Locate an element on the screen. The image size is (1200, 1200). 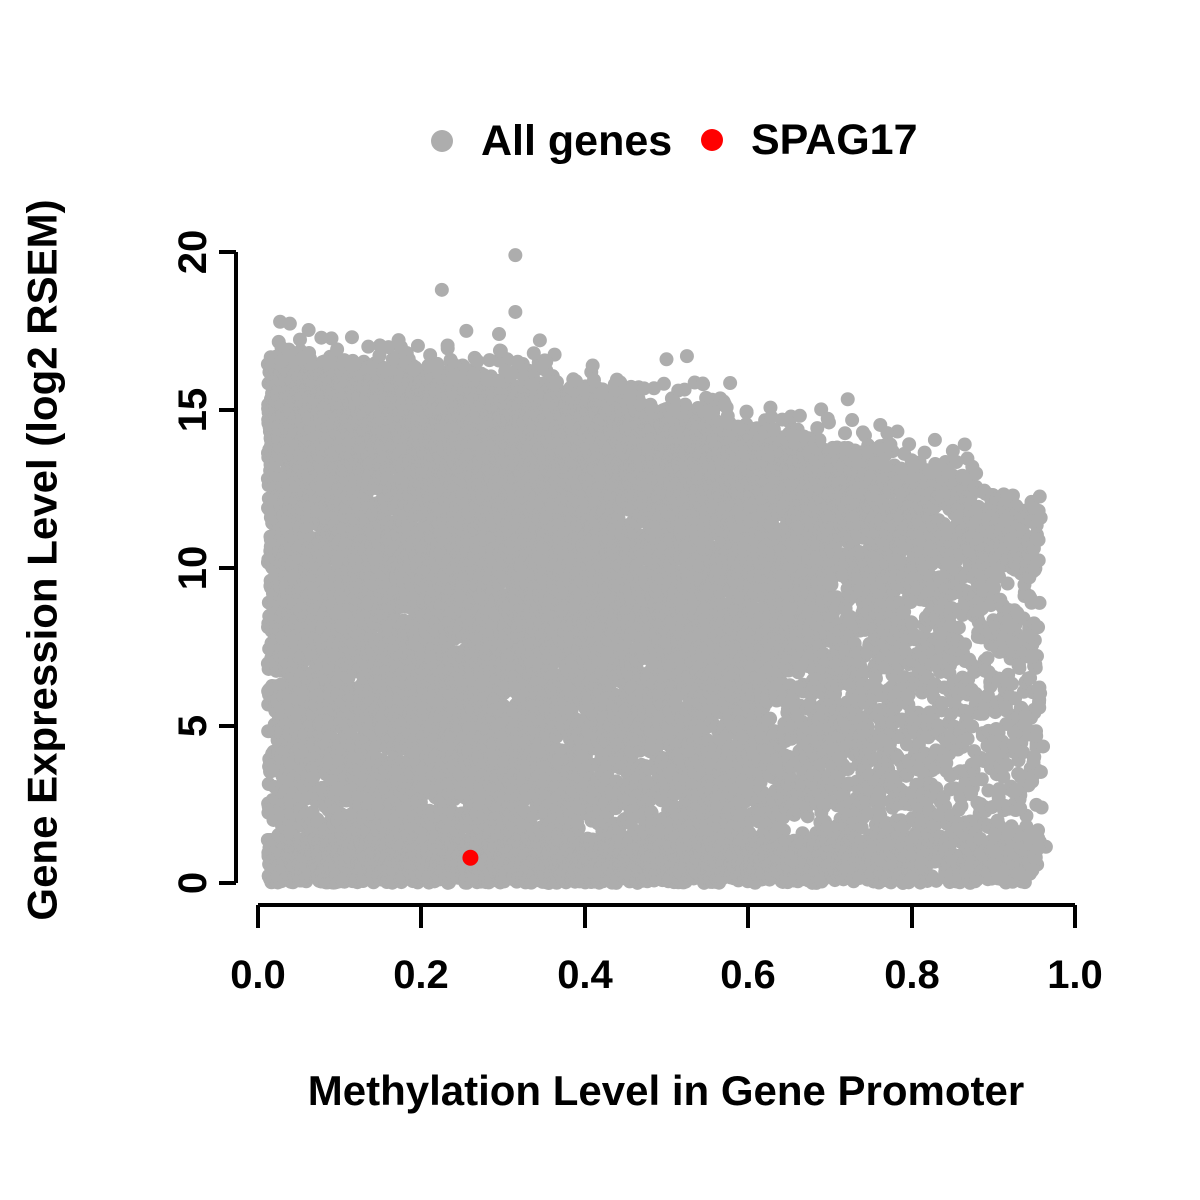
x-tick-label-0.8: 0.8 is located at coordinates (912, 975).